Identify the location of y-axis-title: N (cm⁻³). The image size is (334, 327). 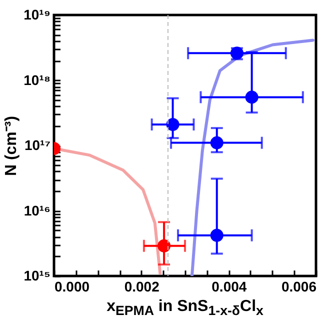
(11, 146).